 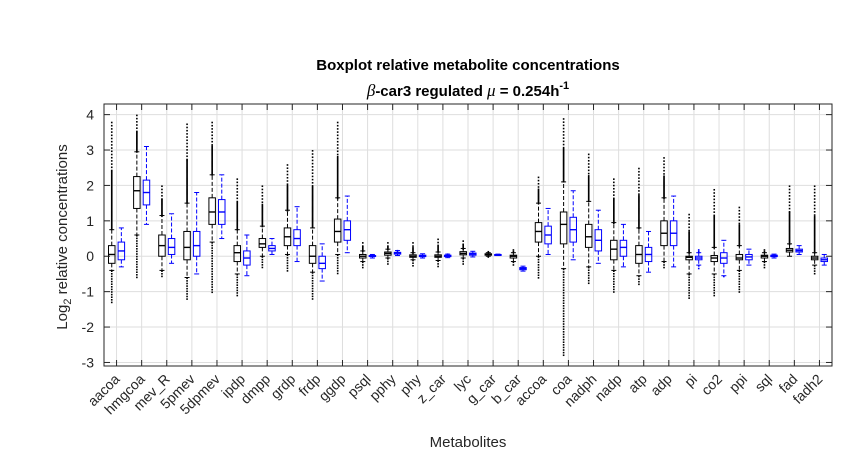 I want to click on y-tick-label: -1, so click(x=88, y=292).